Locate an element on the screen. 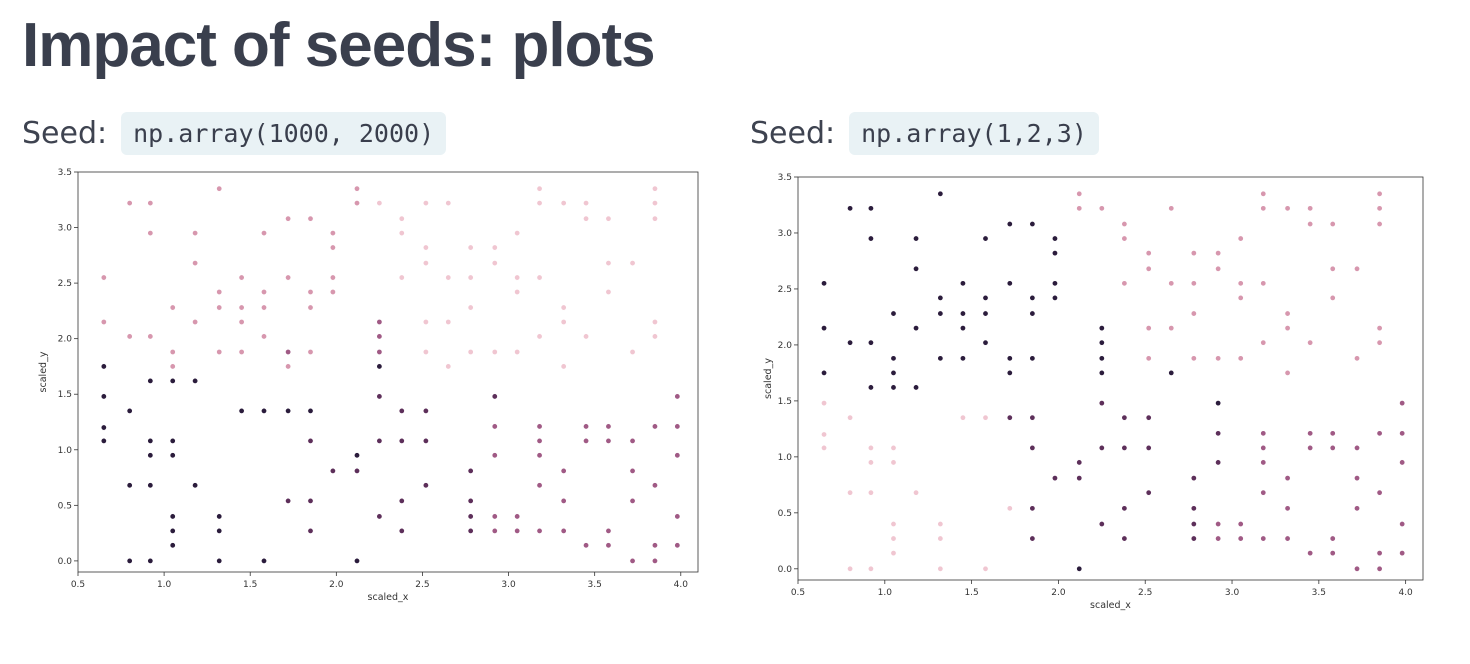  x-tick-label: 2.5 is located at coordinates (1145, 593).